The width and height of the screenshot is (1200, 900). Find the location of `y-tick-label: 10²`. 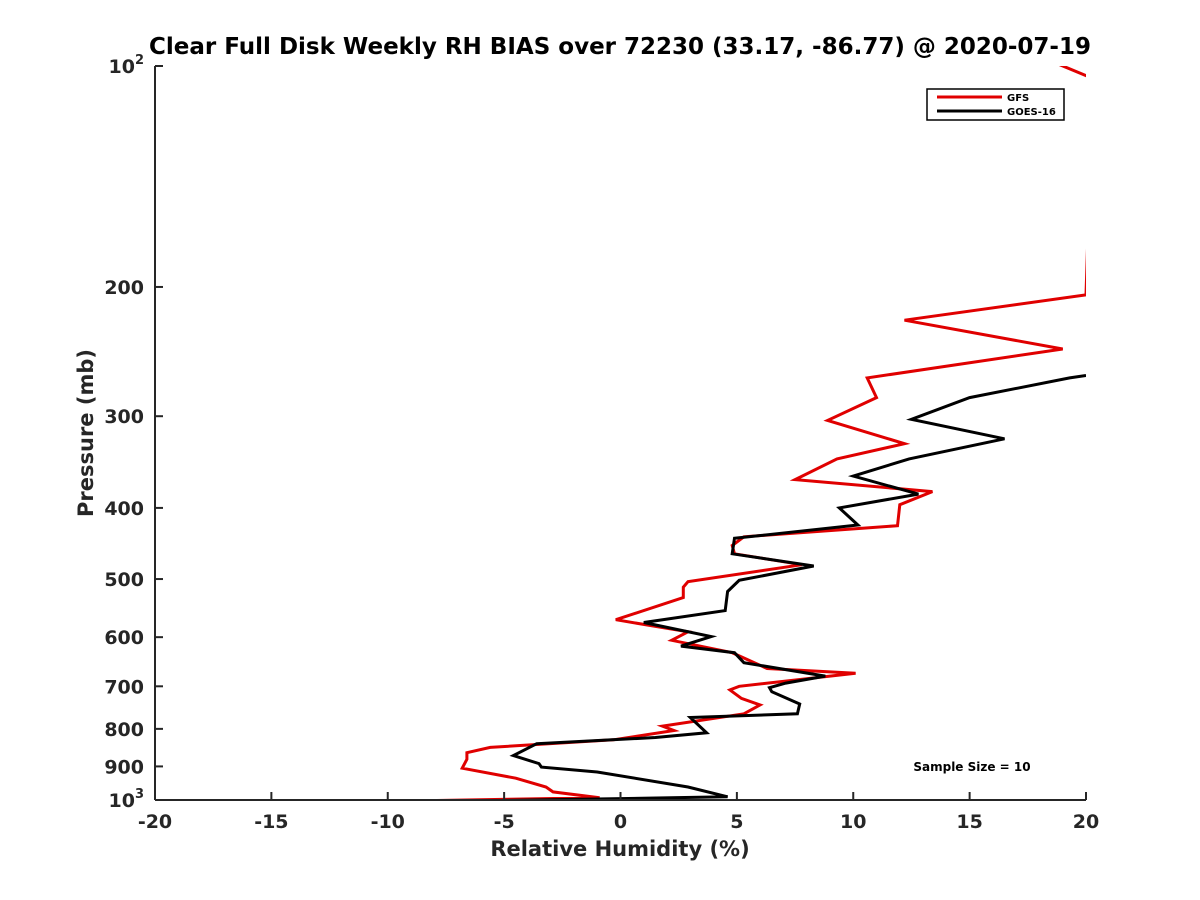

y-tick-label: 10² is located at coordinates (127, 65).